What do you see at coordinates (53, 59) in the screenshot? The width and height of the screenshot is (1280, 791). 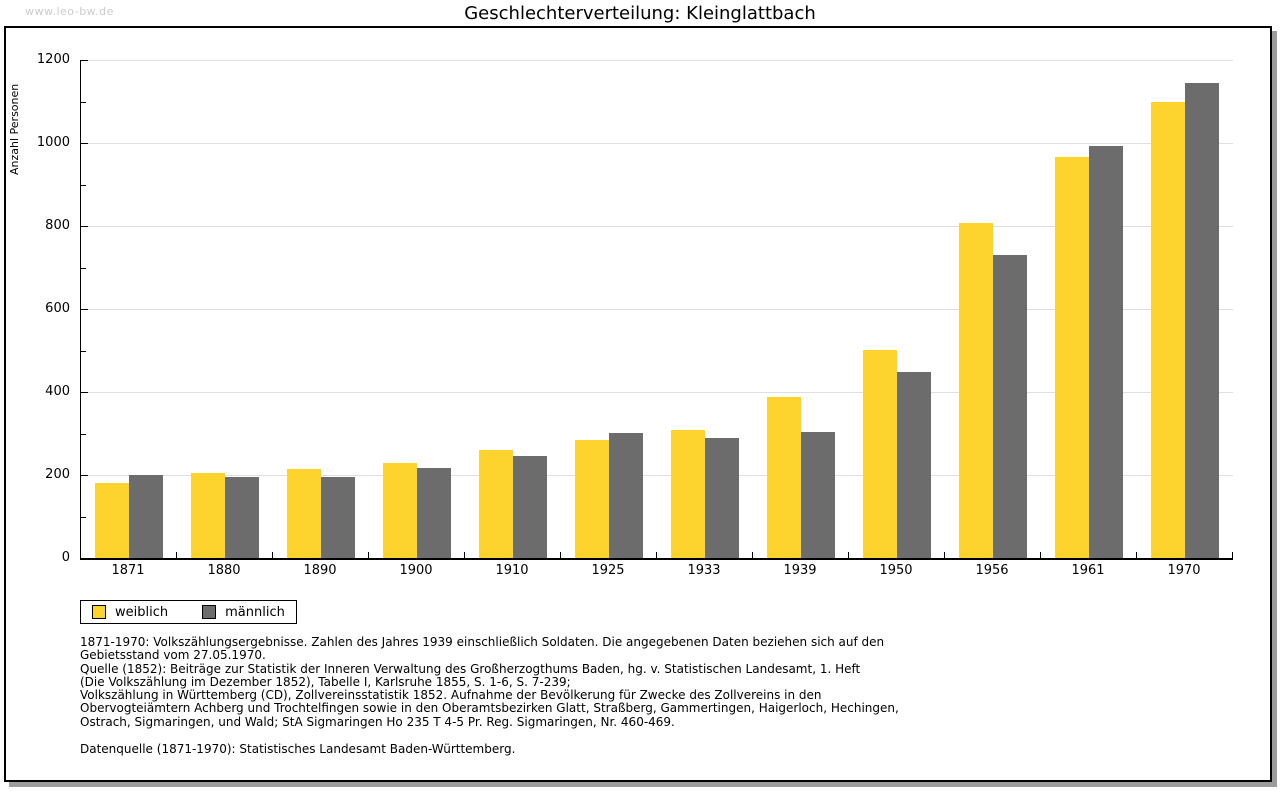 I see `y-axis-tick-label: 1200` at bounding box center [53, 59].